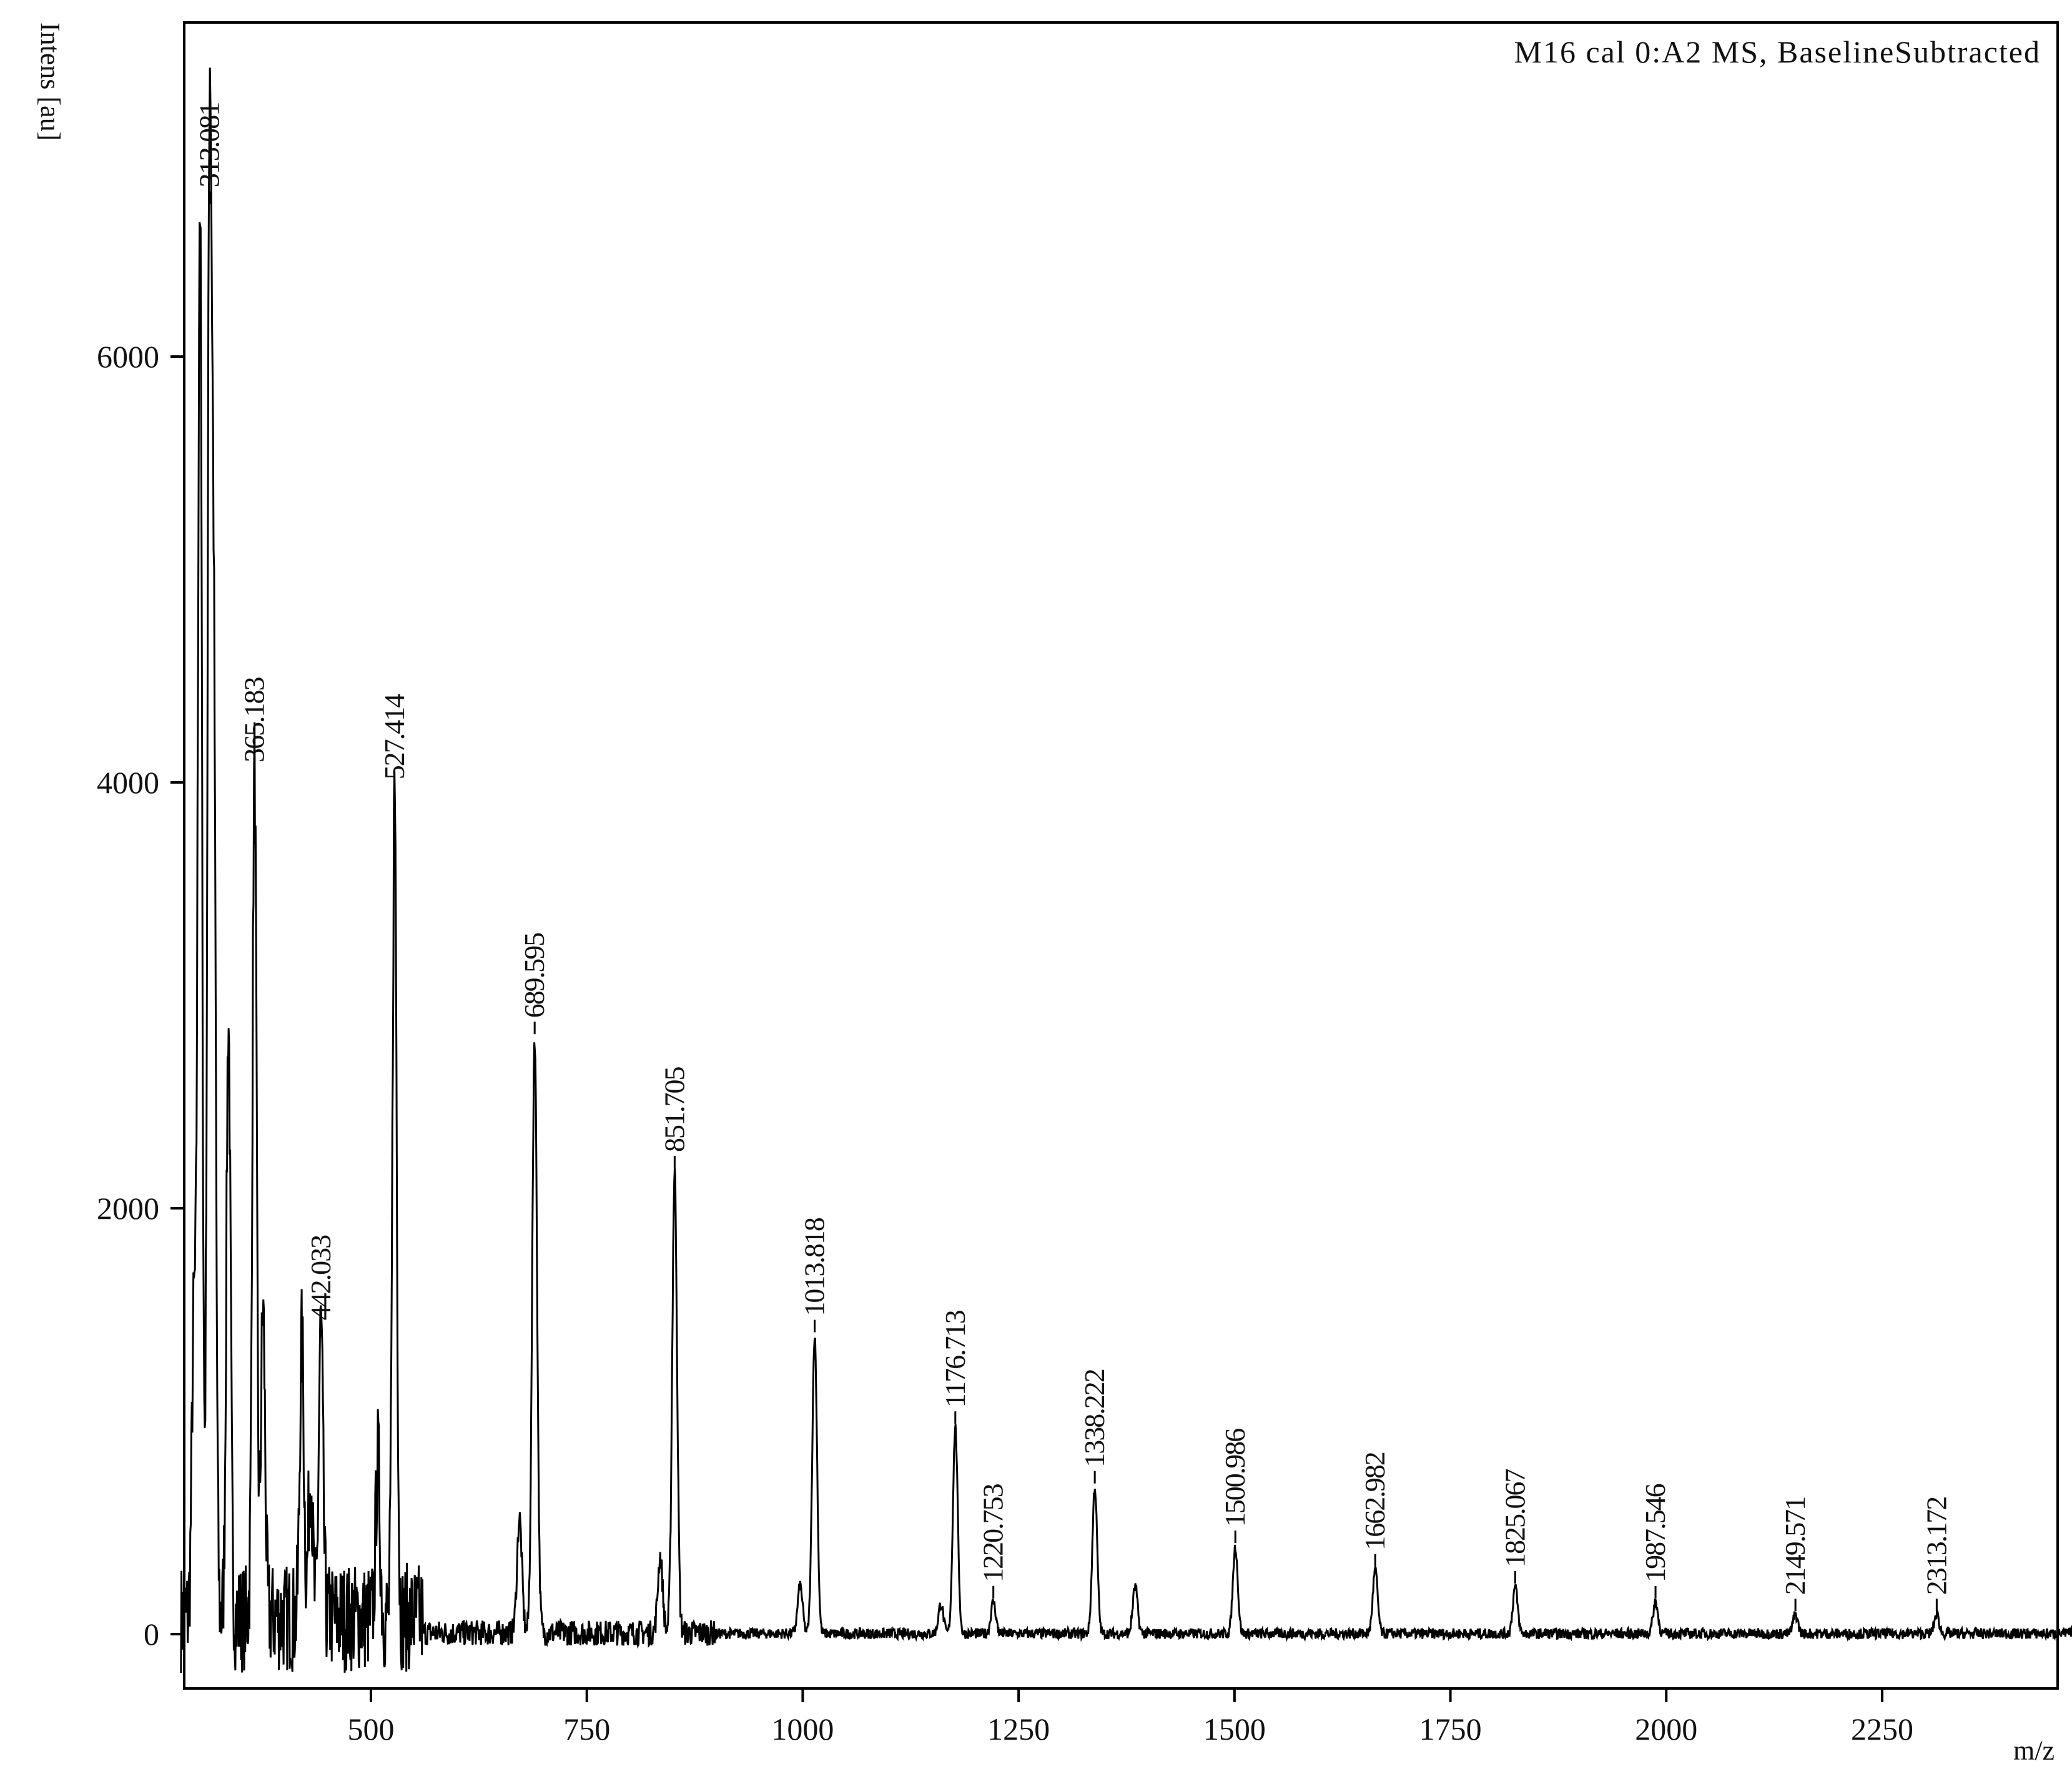  What do you see at coordinates (371, 1730) in the screenshot?
I see `x-tick-label: 500` at bounding box center [371, 1730].